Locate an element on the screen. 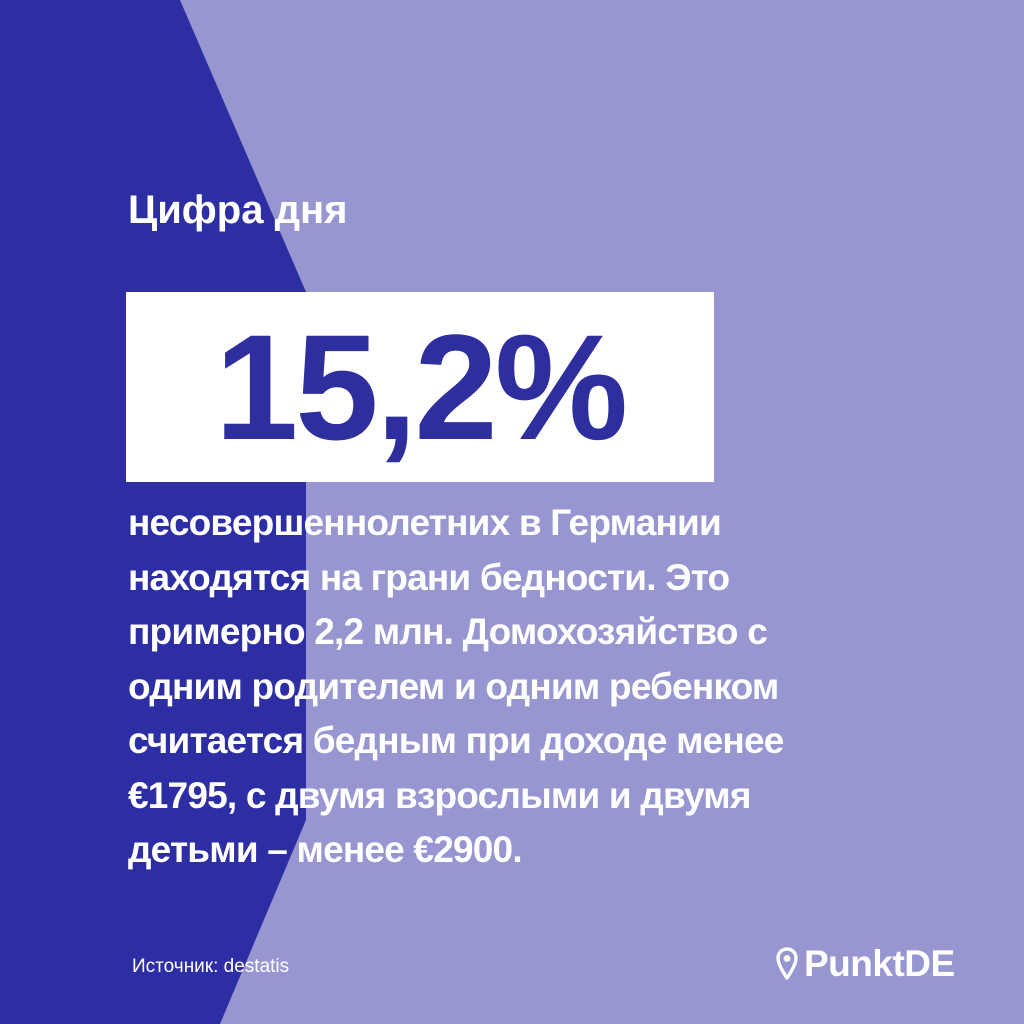 The image size is (1024, 1024). big-number-box: 15,2% is located at coordinates (420, 387).